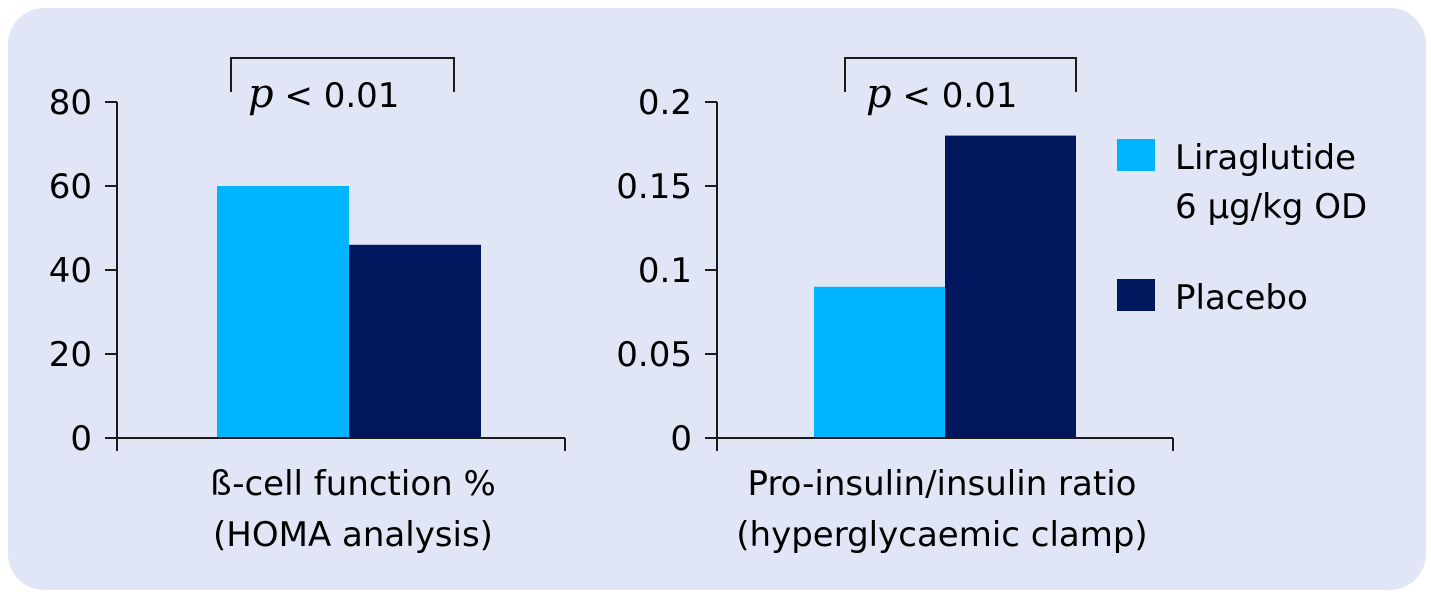  What do you see at coordinates (353, 535) in the screenshot?
I see `x-axis-label: (HOMA analysis)` at bounding box center [353, 535].